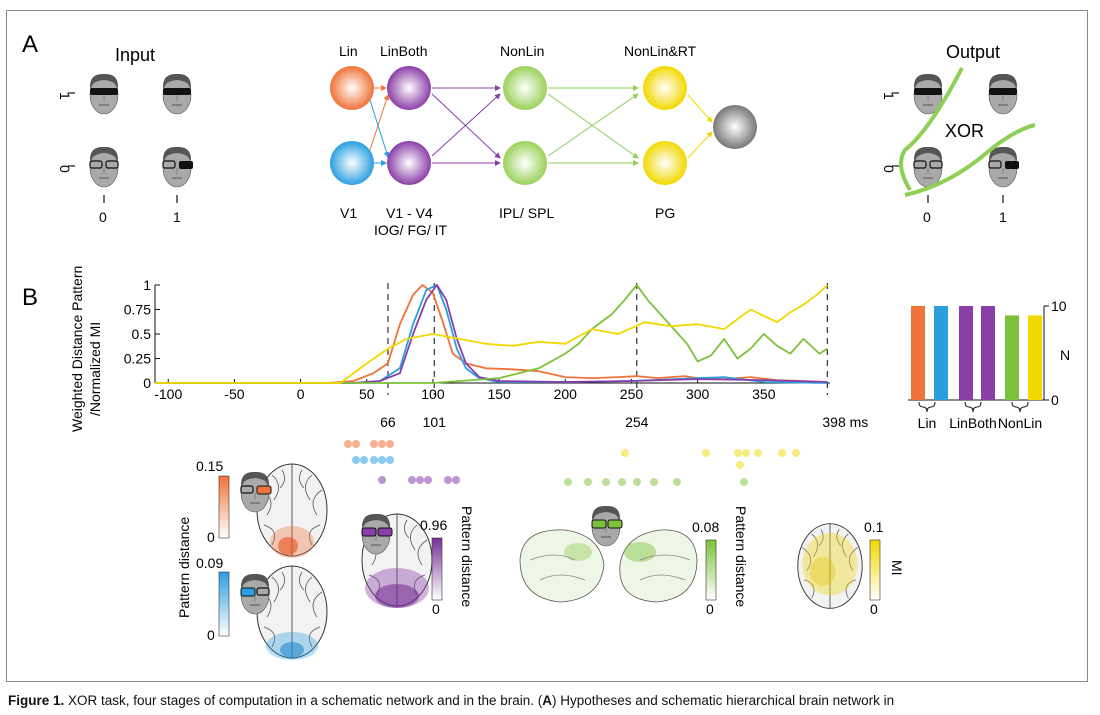 The image size is (1100, 715). I want to click on colorbar-orange, so click(224, 507).